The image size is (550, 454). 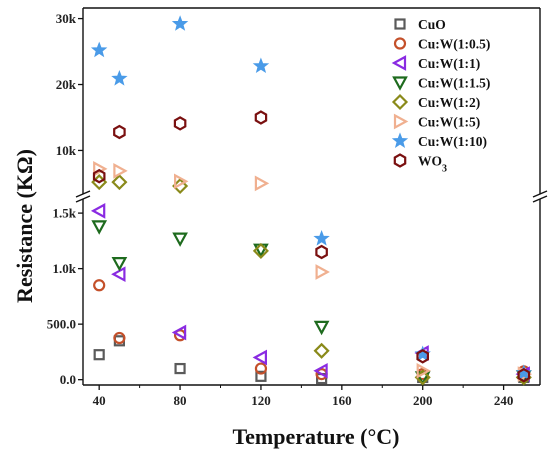 I want to click on legend-item: Cu:W(1:2), so click(x=435, y=102).